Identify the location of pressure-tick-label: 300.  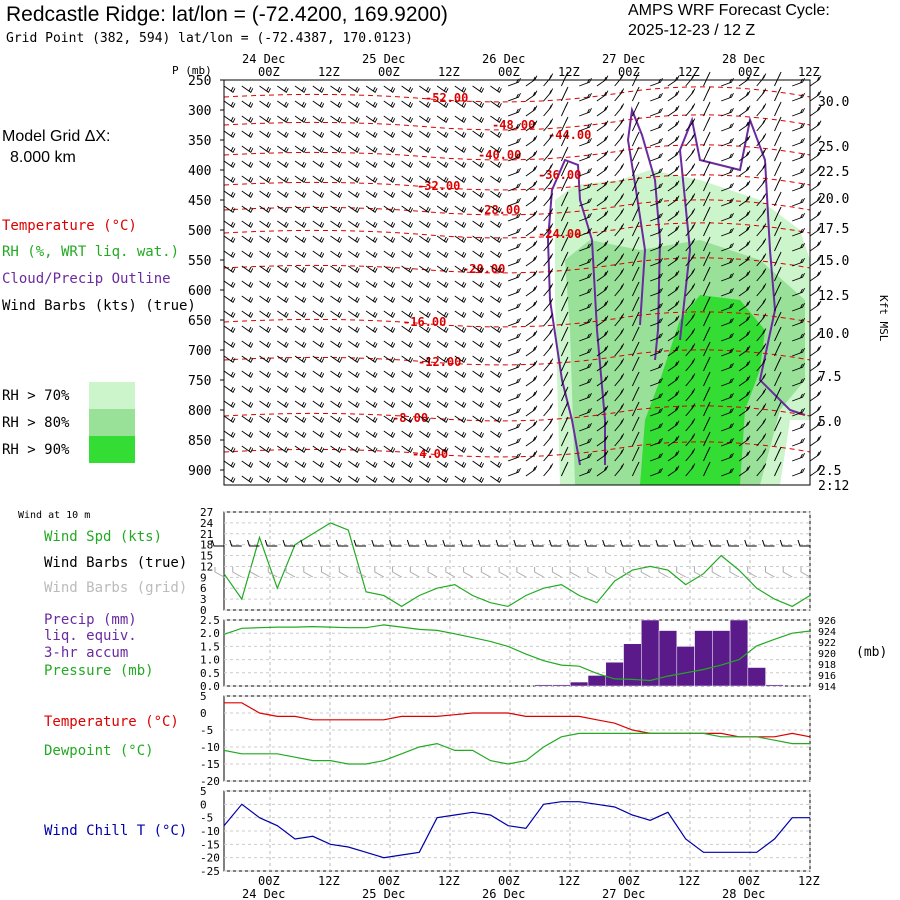
(199, 111).